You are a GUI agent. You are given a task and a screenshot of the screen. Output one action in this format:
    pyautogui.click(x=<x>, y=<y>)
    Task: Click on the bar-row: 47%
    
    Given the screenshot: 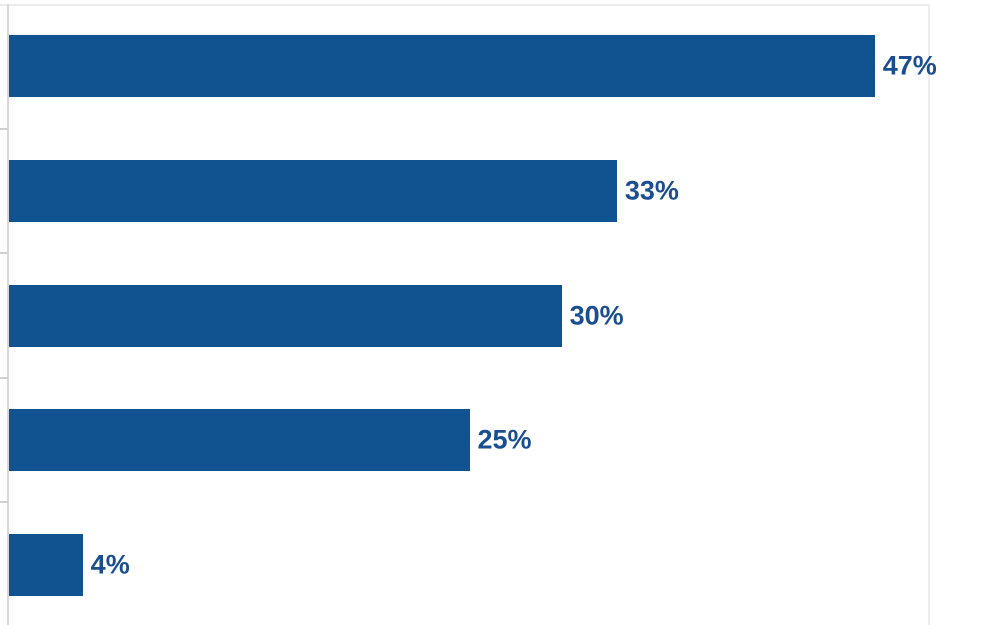 What is the action you would take?
    pyautogui.click(x=504, y=66)
    